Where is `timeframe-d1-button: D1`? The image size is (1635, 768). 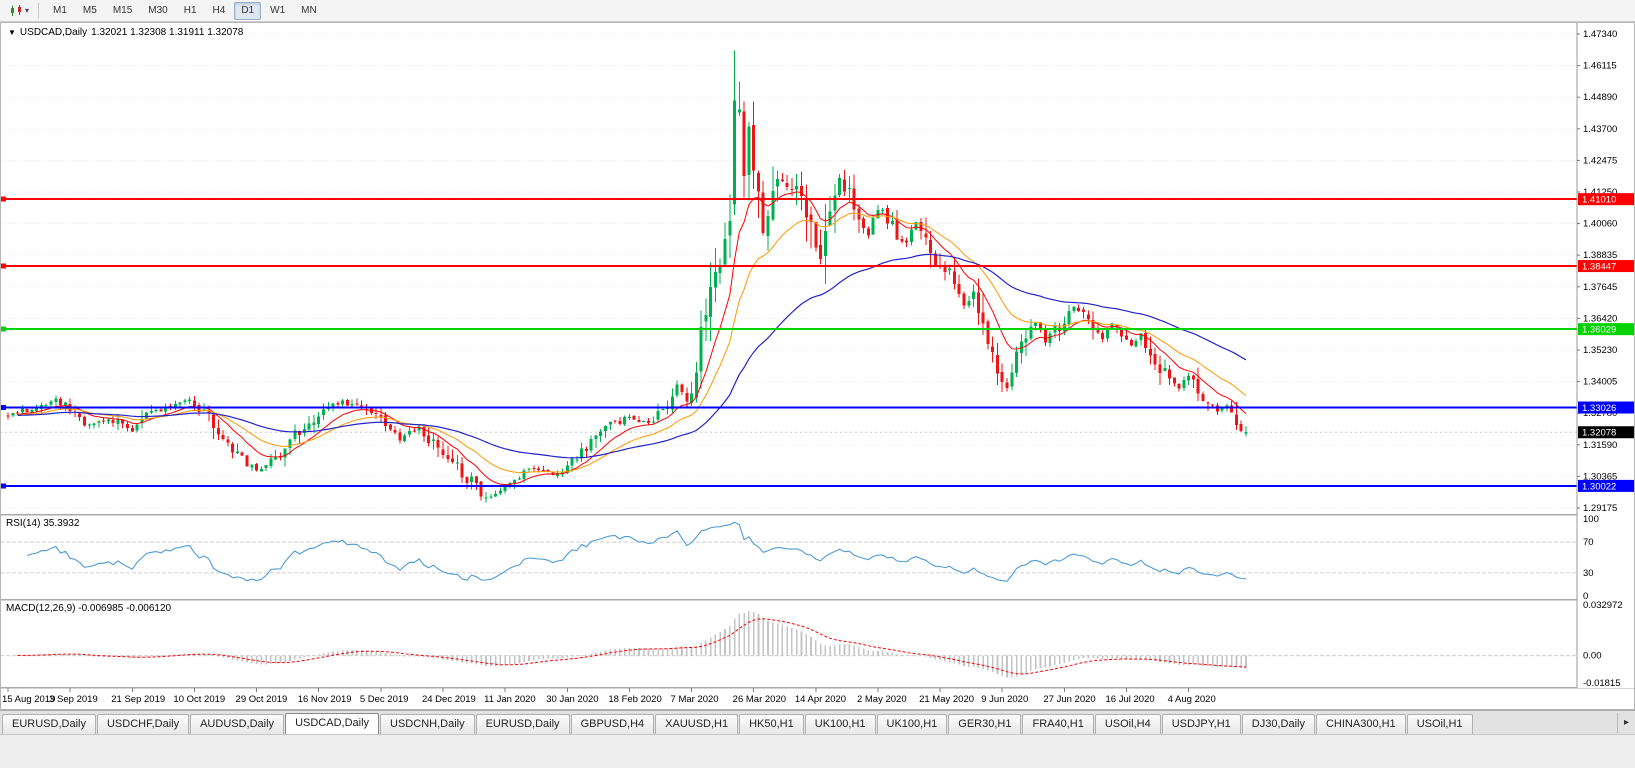
timeframe-d1-button: D1 is located at coordinates (248, 10).